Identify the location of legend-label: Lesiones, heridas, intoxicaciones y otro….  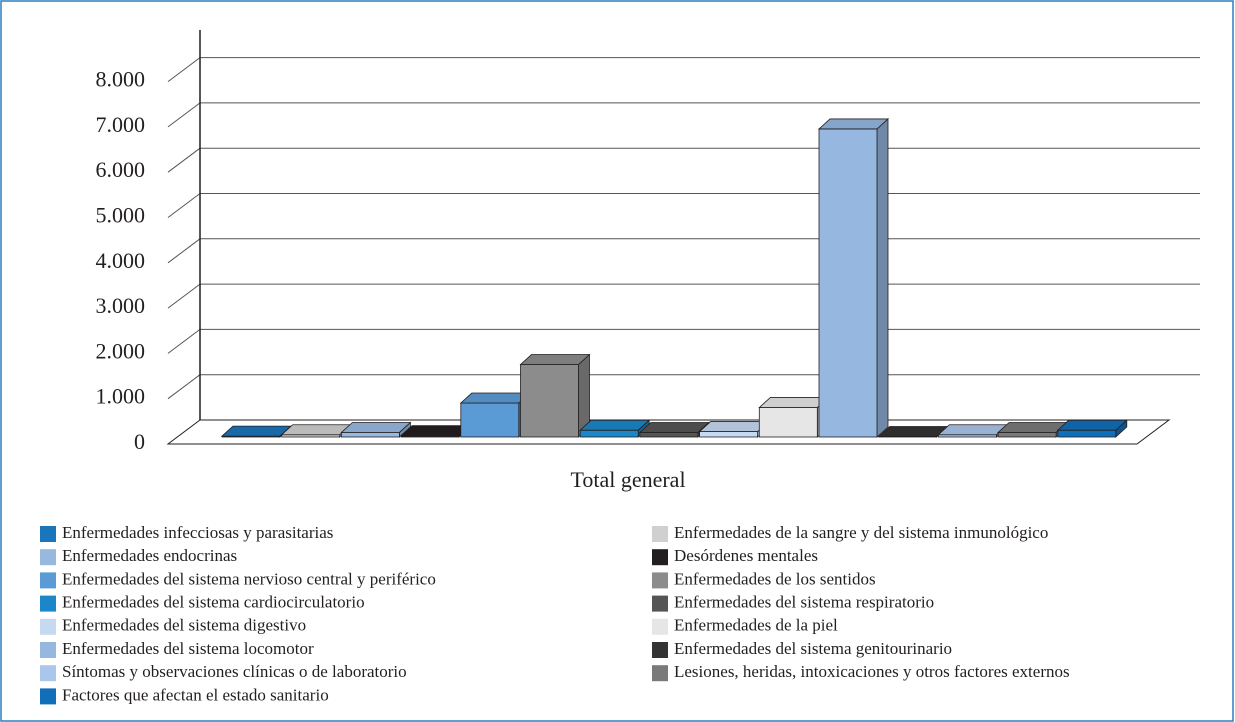
(872, 671).